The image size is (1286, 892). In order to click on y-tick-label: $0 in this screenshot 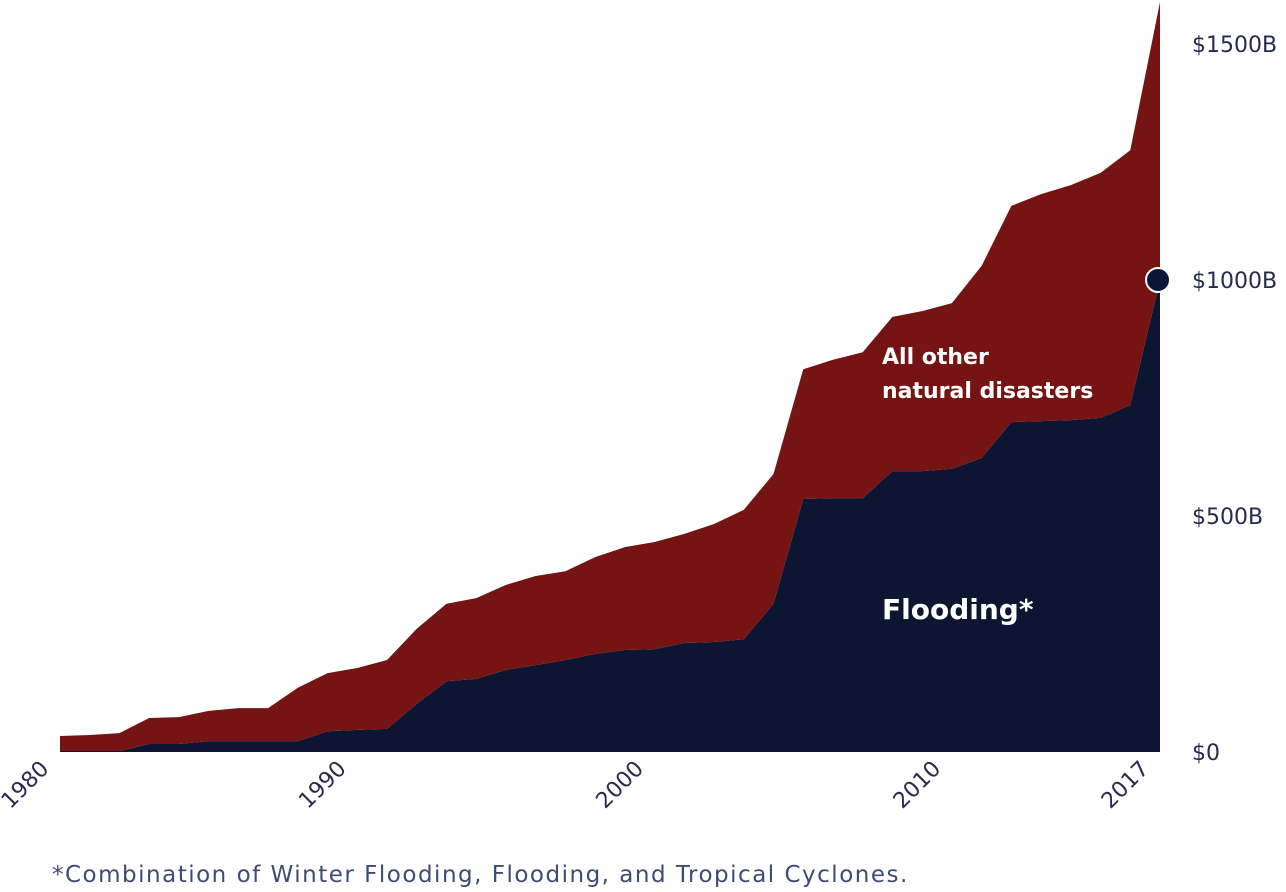, I will do `click(1206, 753)`.